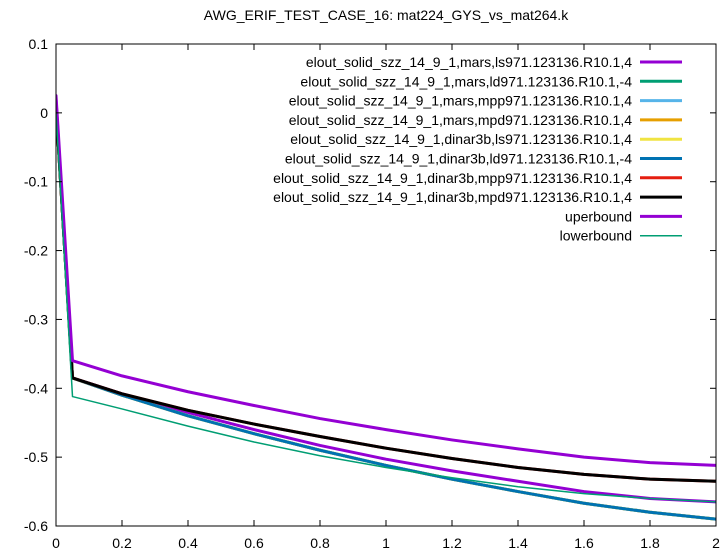  Describe the element at coordinates (36, 526) in the screenshot. I see `y-tick-label: -0.6` at that location.